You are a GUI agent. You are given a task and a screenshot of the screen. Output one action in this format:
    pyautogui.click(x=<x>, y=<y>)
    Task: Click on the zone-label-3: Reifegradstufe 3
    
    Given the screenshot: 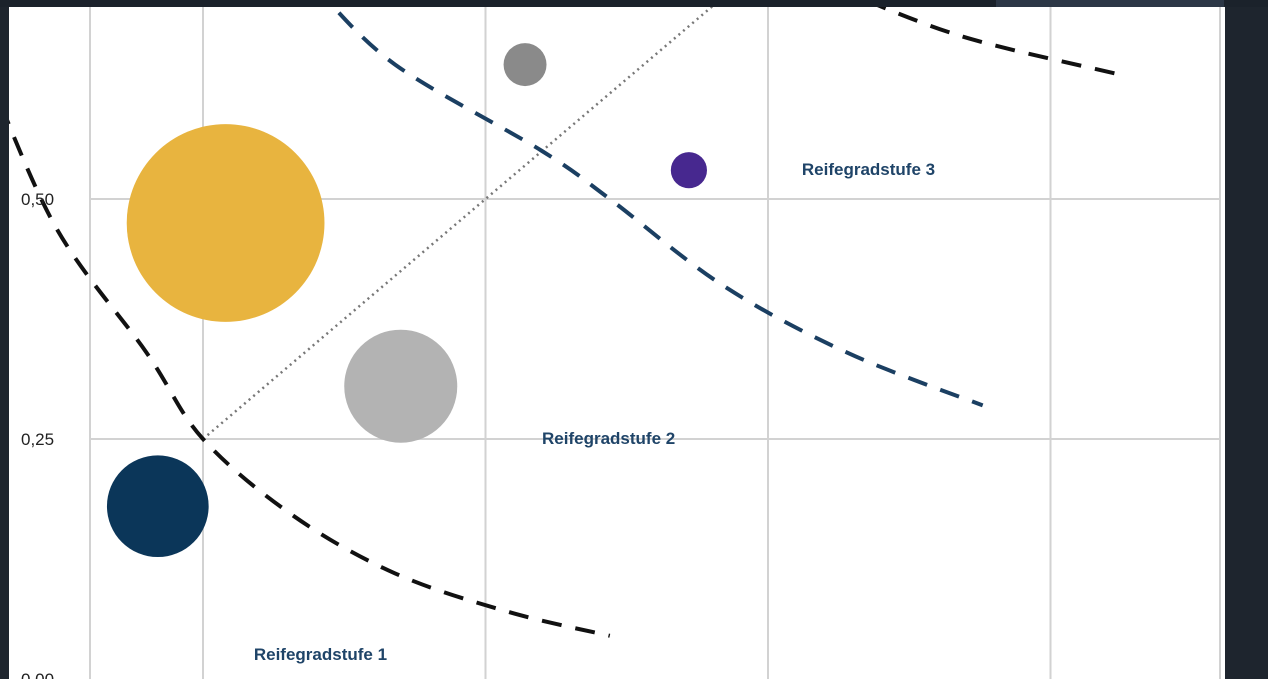 What is the action you would take?
    pyautogui.click(x=868, y=169)
    